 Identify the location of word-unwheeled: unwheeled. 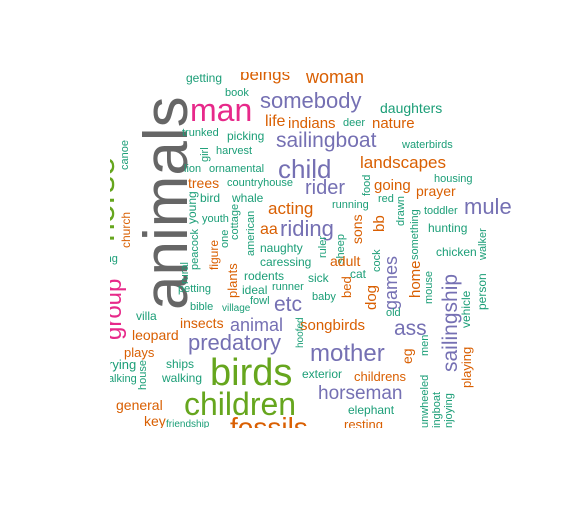
(425, 401).